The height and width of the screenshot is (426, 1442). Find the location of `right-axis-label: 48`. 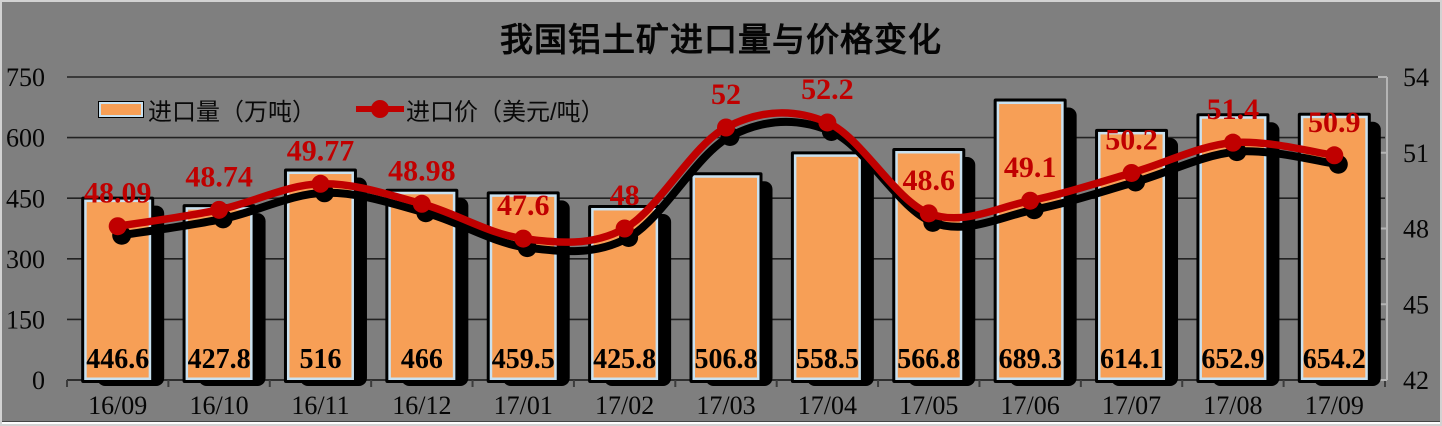

right-axis-label: 48 is located at coordinates (1416, 229).